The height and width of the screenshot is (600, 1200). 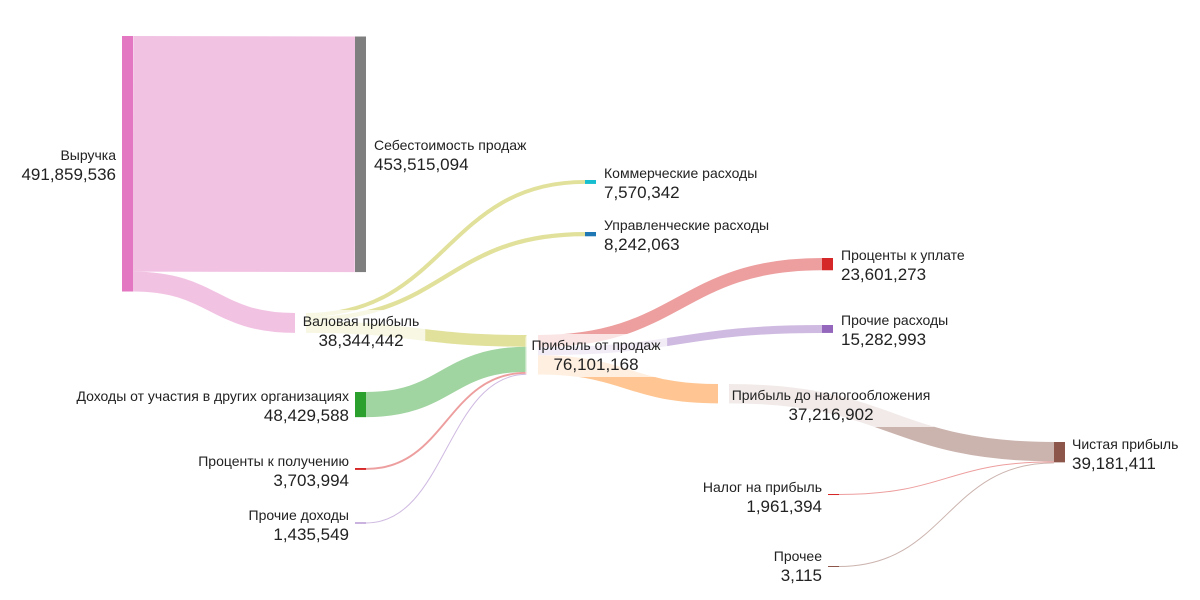 I want to click on node-participation, so click(x=360, y=405).